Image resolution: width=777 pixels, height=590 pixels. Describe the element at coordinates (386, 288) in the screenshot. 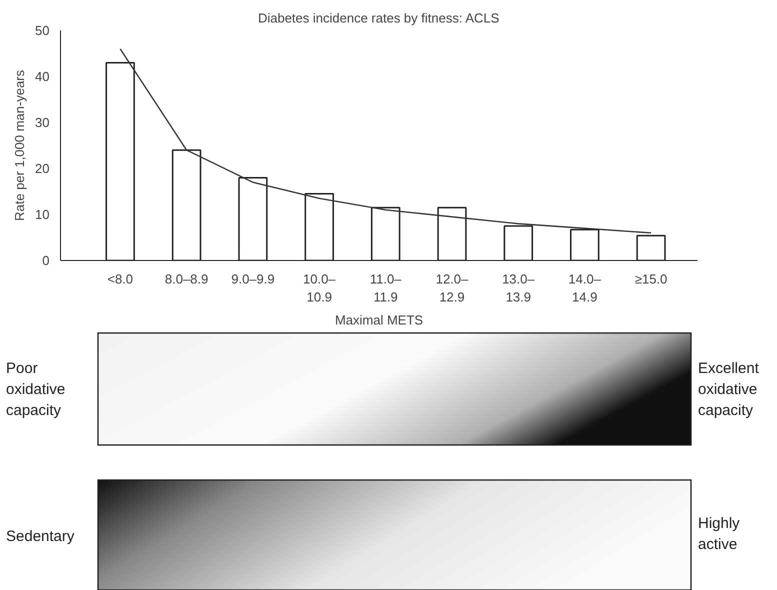

I see `x-tick-label: 11.0– 11.9` at that location.